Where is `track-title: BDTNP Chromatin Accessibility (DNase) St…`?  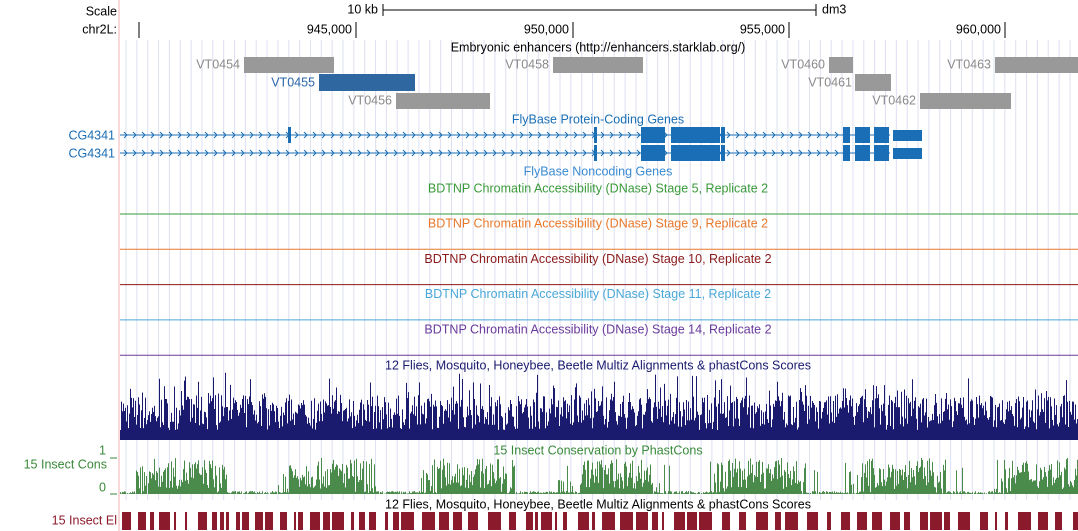 track-title: BDTNP Chromatin Accessibility (DNase) St… is located at coordinates (597, 329).